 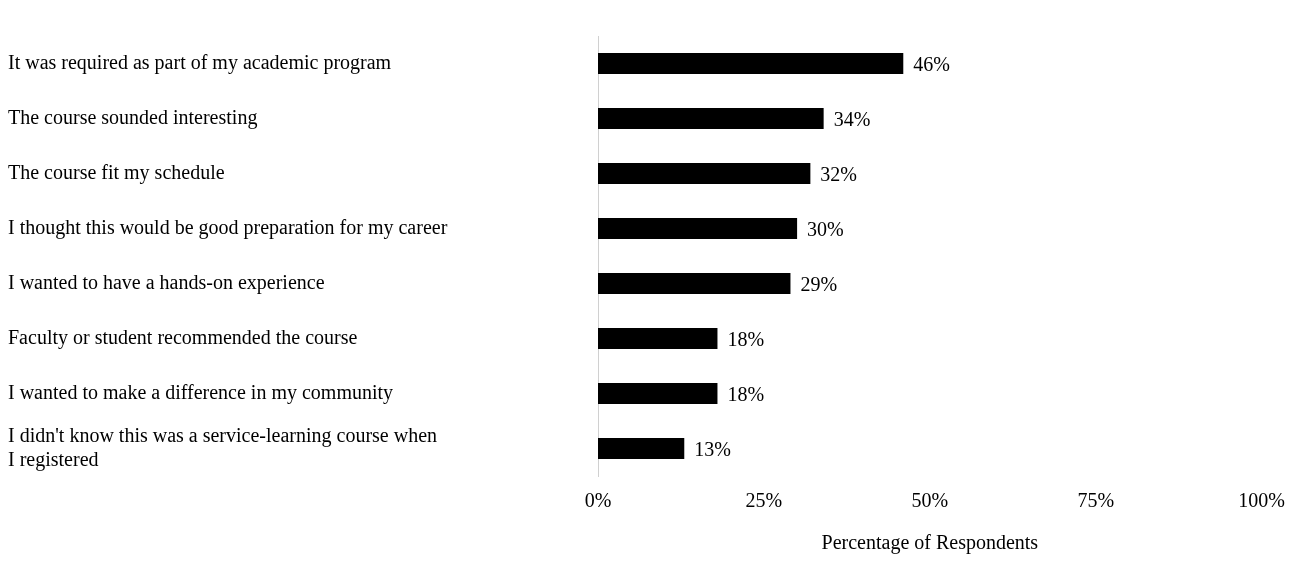 What do you see at coordinates (930, 500) in the screenshot?
I see `x-tick-label: 50%` at bounding box center [930, 500].